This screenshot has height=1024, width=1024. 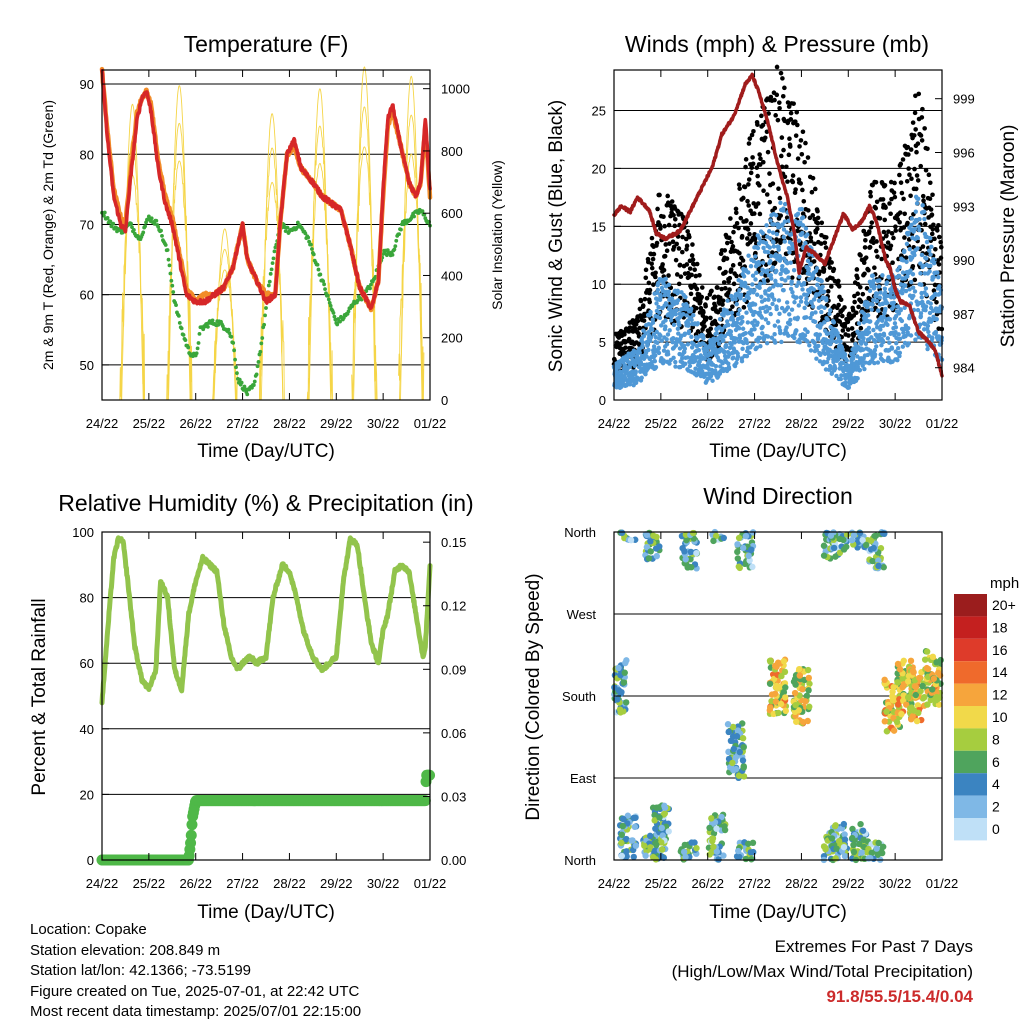 What do you see at coordinates (87, 365) in the screenshot?
I see `y-tick-label: 50` at bounding box center [87, 365].